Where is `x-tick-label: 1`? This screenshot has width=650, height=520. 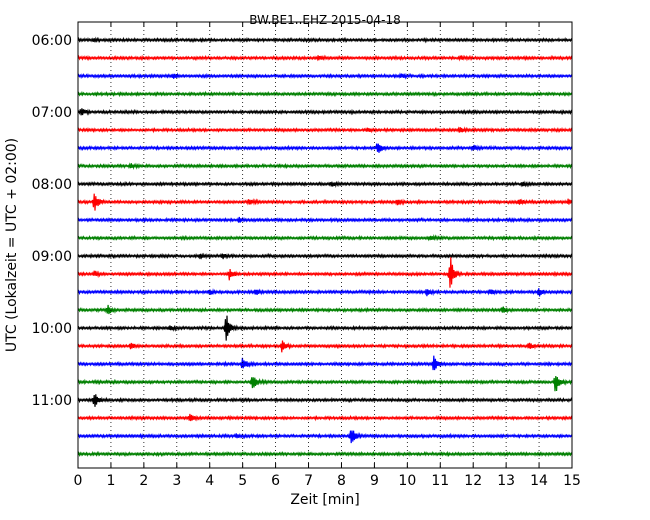
x-tick-label: 1 is located at coordinates (110, 481).